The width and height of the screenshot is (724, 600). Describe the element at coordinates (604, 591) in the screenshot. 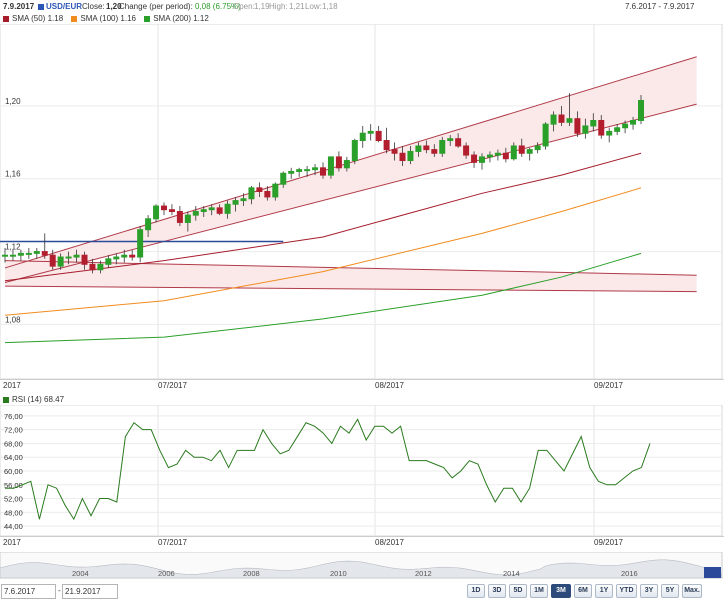

I see `period-button-1y: 1Y` at that location.